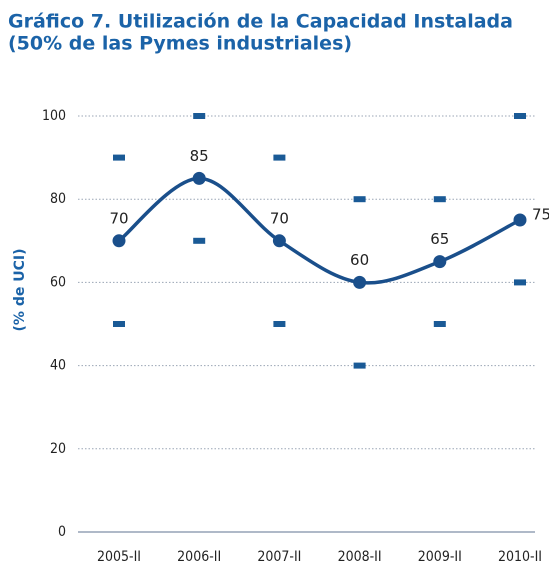 Image resolution: width=549 pixels, height=573 pixels. What do you see at coordinates (58, 282) in the screenshot?
I see `y-tick-label: 60` at bounding box center [58, 282].